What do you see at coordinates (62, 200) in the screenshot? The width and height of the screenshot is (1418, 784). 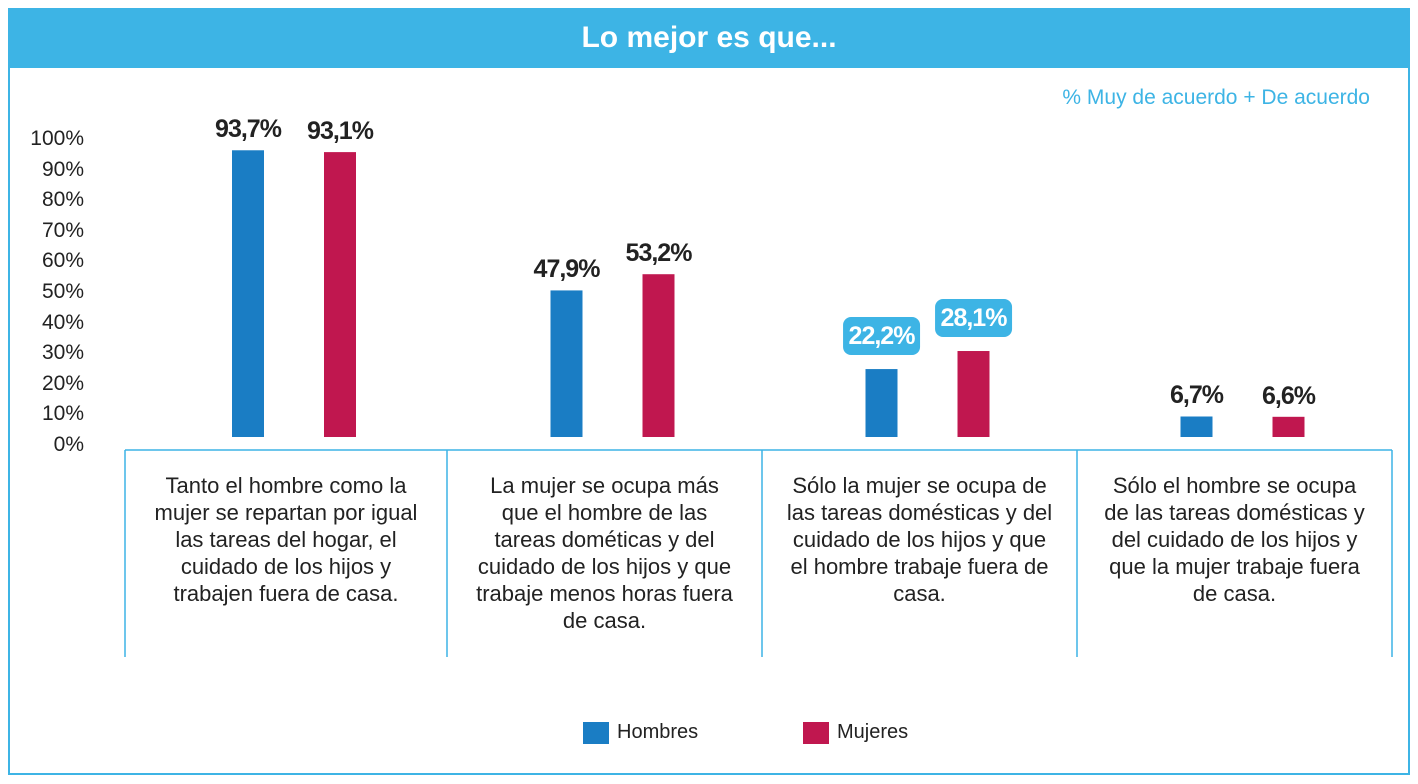 I see `y-tick-label: 80%` at bounding box center [62, 200].